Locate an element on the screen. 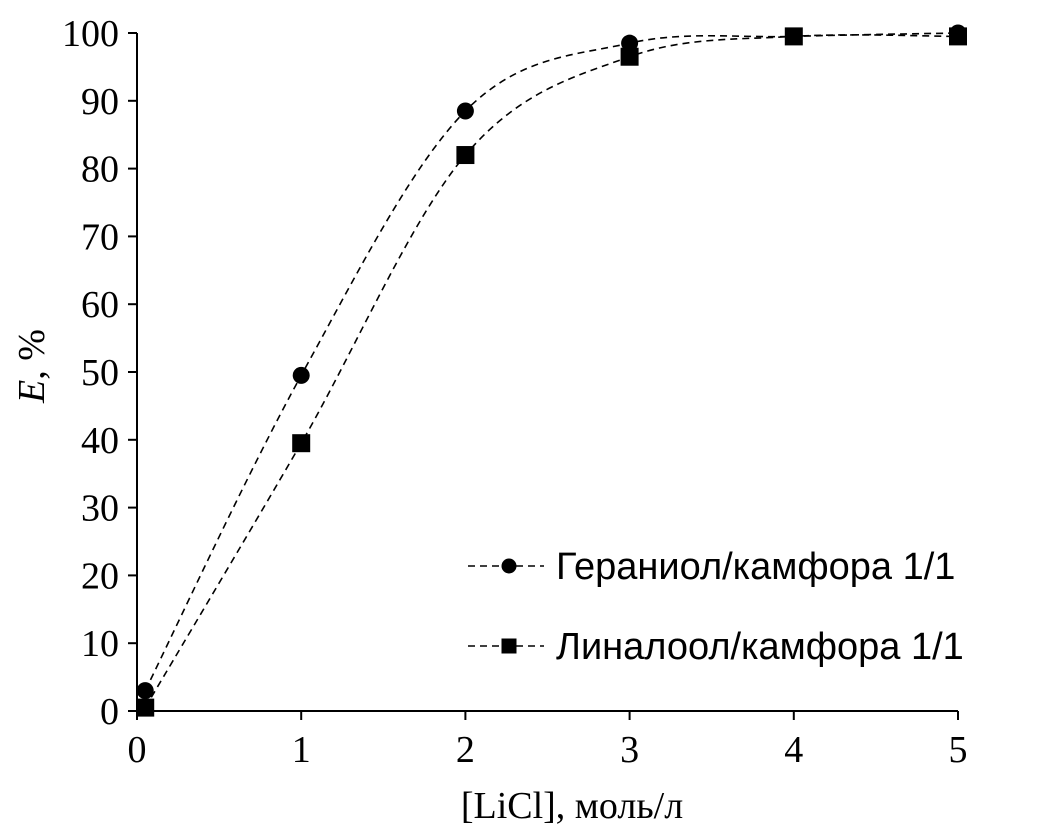 The width and height of the screenshot is (1050, 837). y-tick-label: 30 is located at coordinates (100, 509).